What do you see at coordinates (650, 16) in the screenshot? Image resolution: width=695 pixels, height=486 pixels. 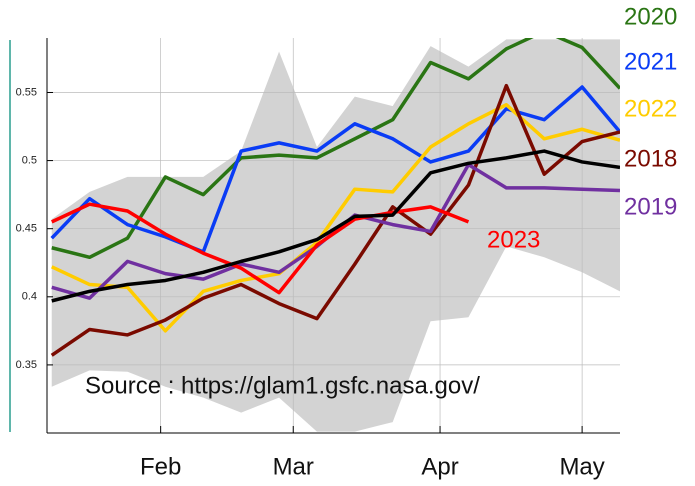 I see `legend-label: 2020` at bounding box center [650, 16].